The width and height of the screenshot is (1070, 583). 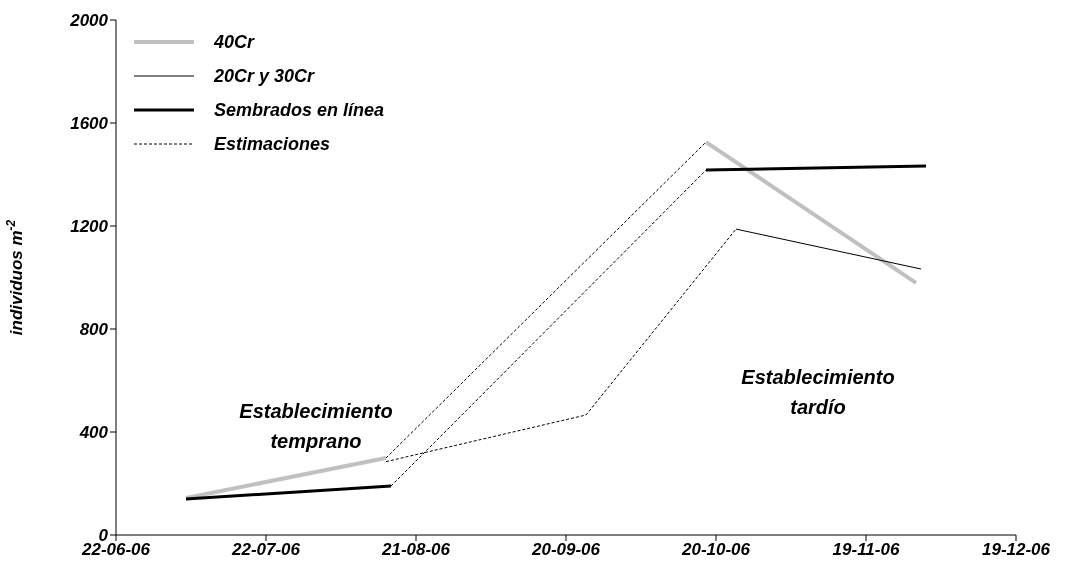 What do you see at coordinates (818, 392) in the screenshot?
I see `annotation: Establecimiento tardío` at bounding box center [818, 392].